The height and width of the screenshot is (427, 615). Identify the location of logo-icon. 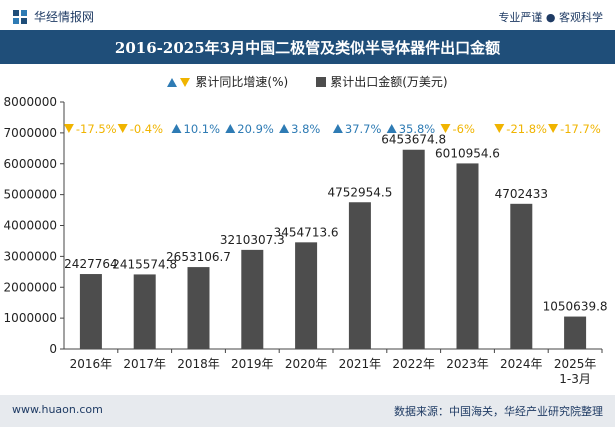
(20, 16).